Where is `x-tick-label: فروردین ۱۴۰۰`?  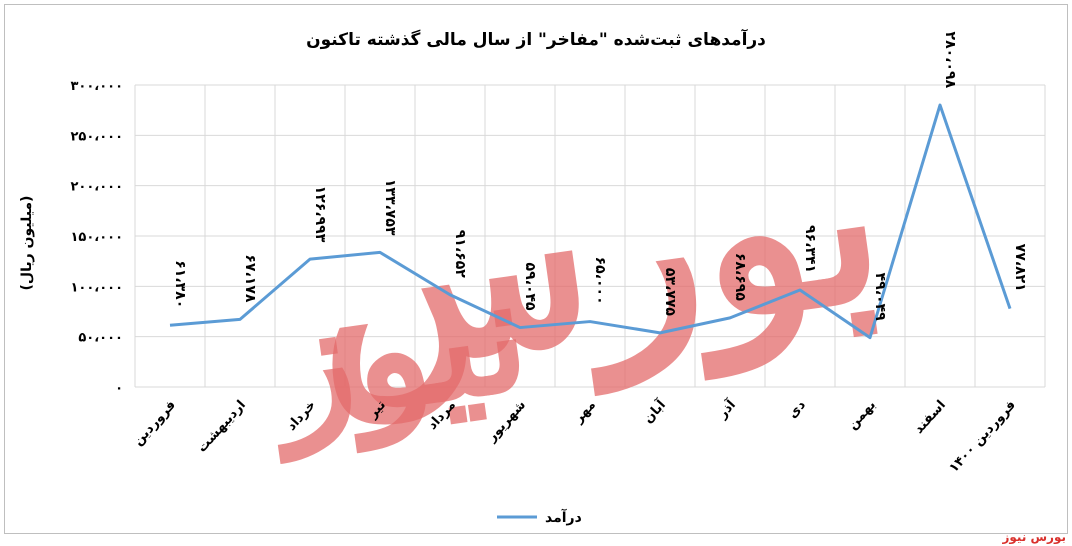 x-tick-label: فروردین ۱۴۰۰ is located at coordinates (982, 437).